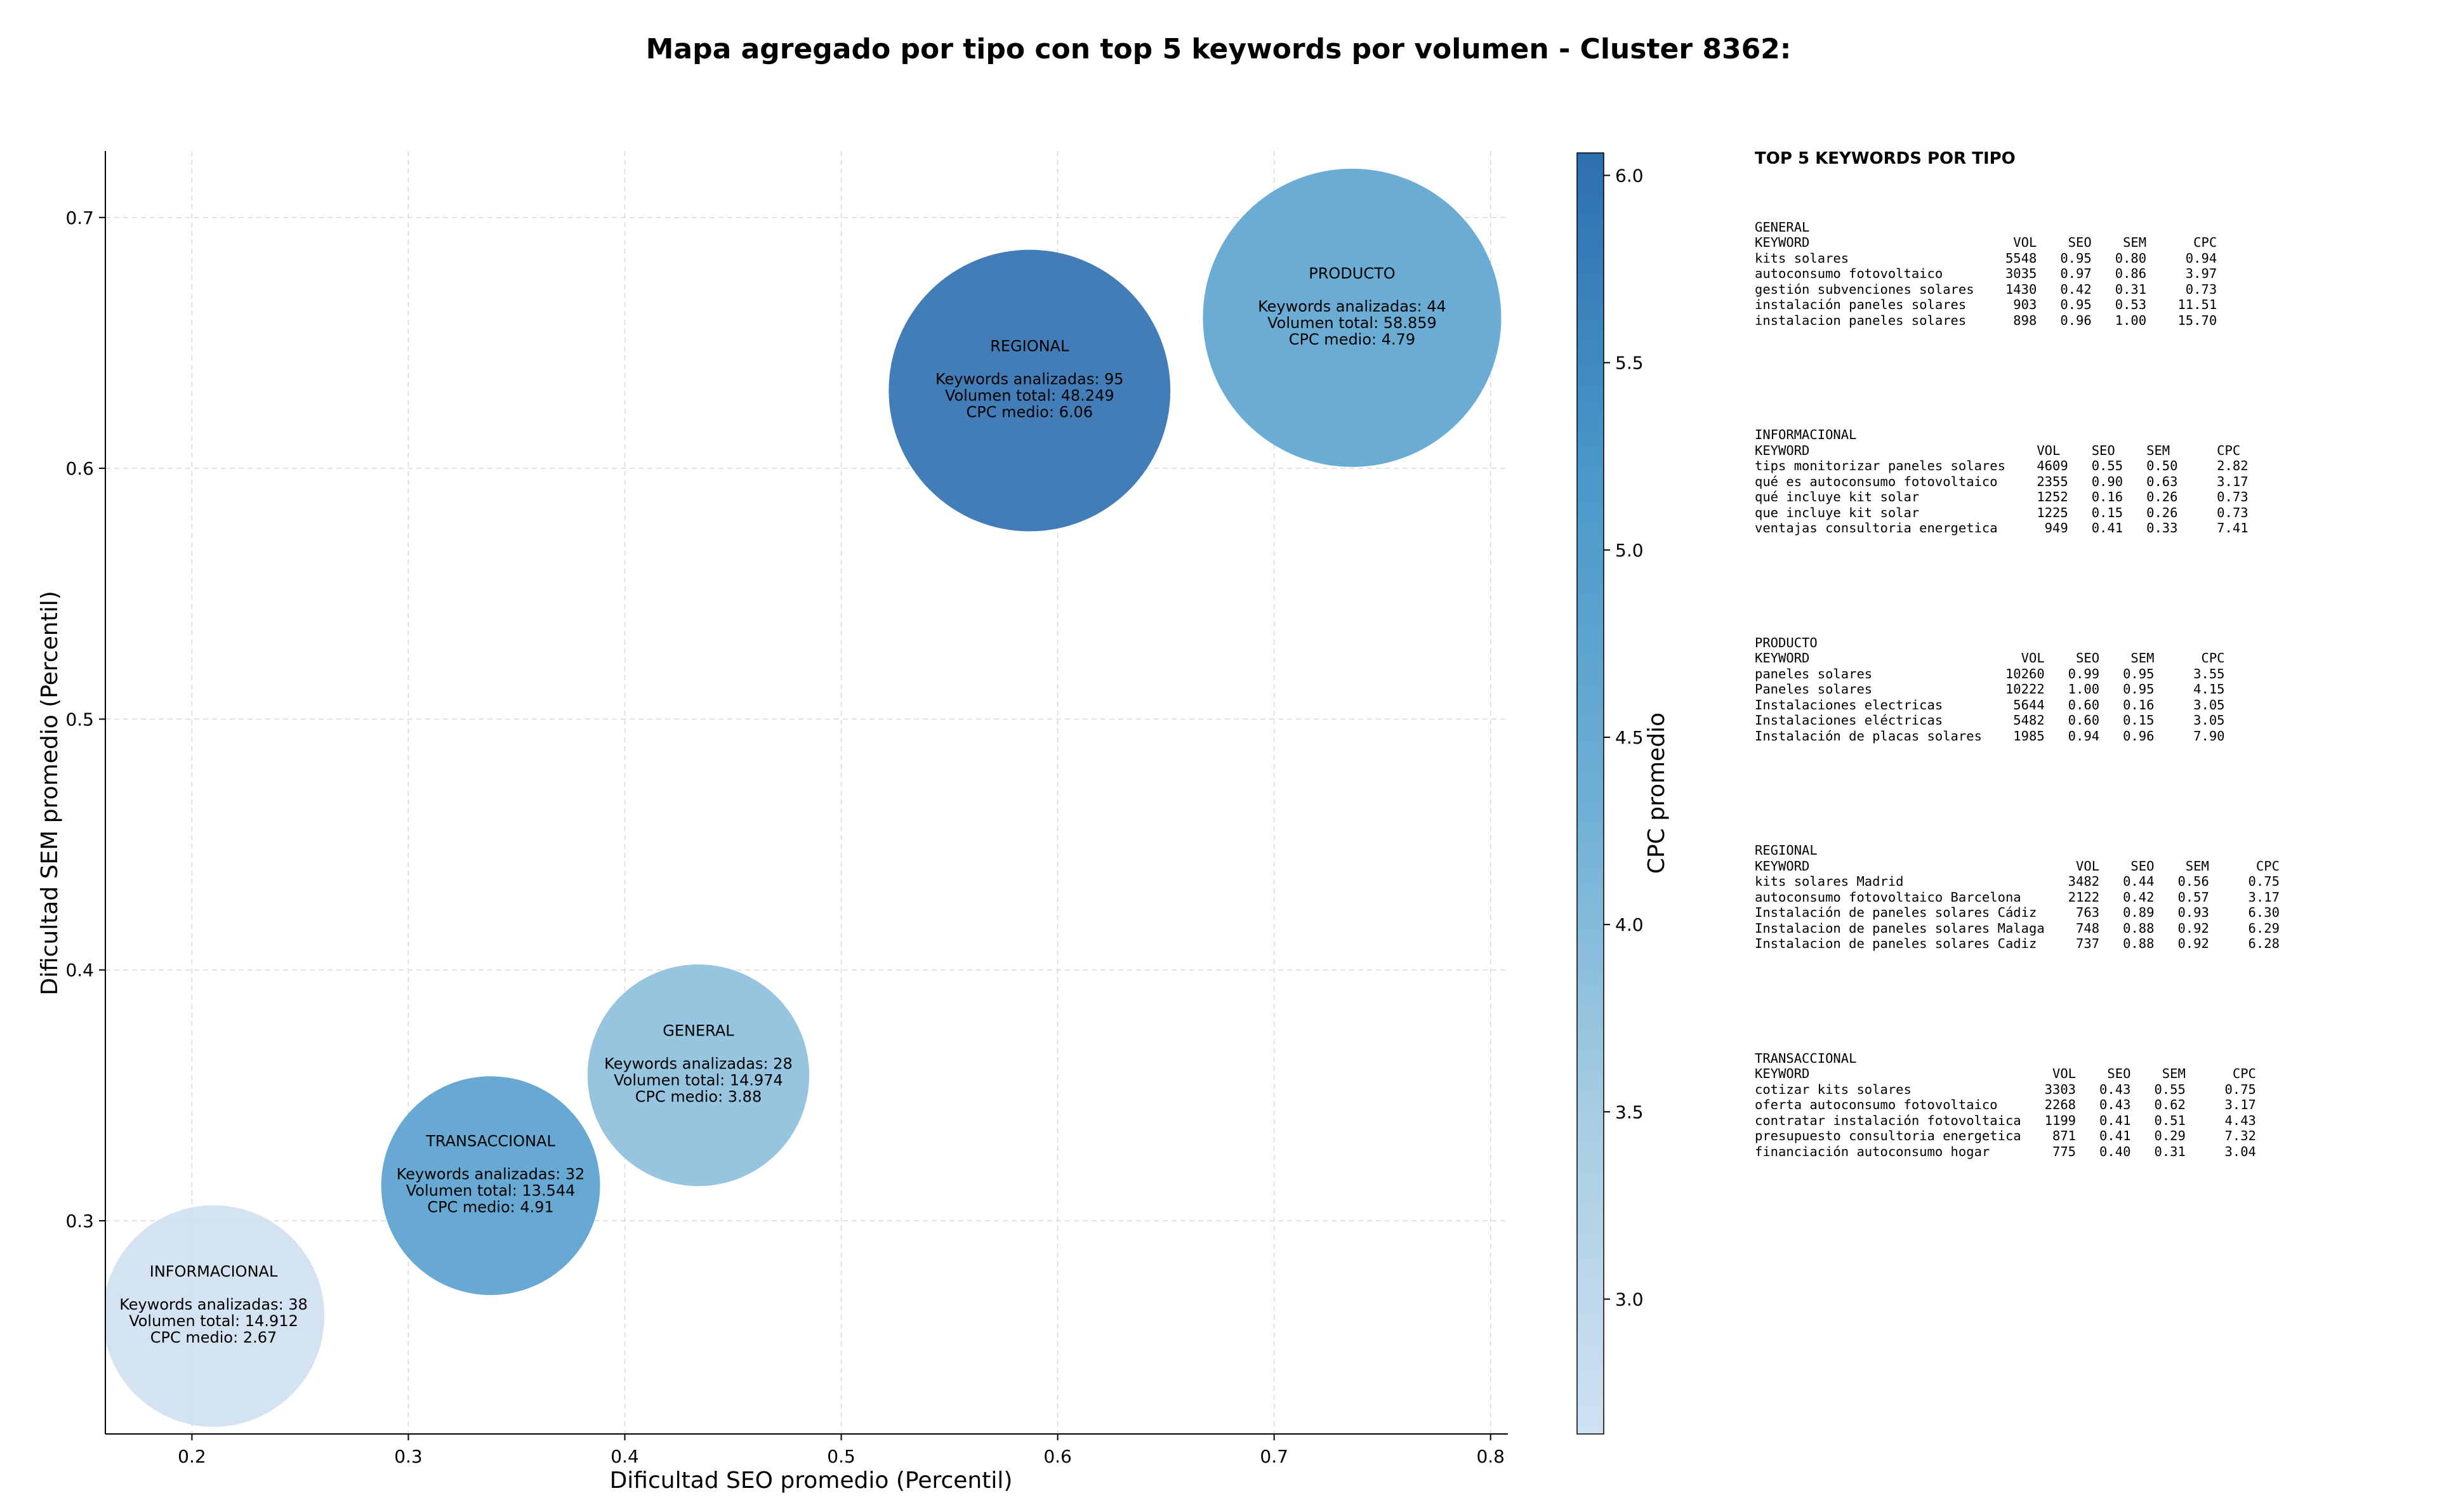 This screenshot has height=1512, width=2437. Describe the element at coordinates (1990, 674) in the screenshot. I see `keyword-row: paneles solares 10260 0.99 0.95 3.55` at that location.